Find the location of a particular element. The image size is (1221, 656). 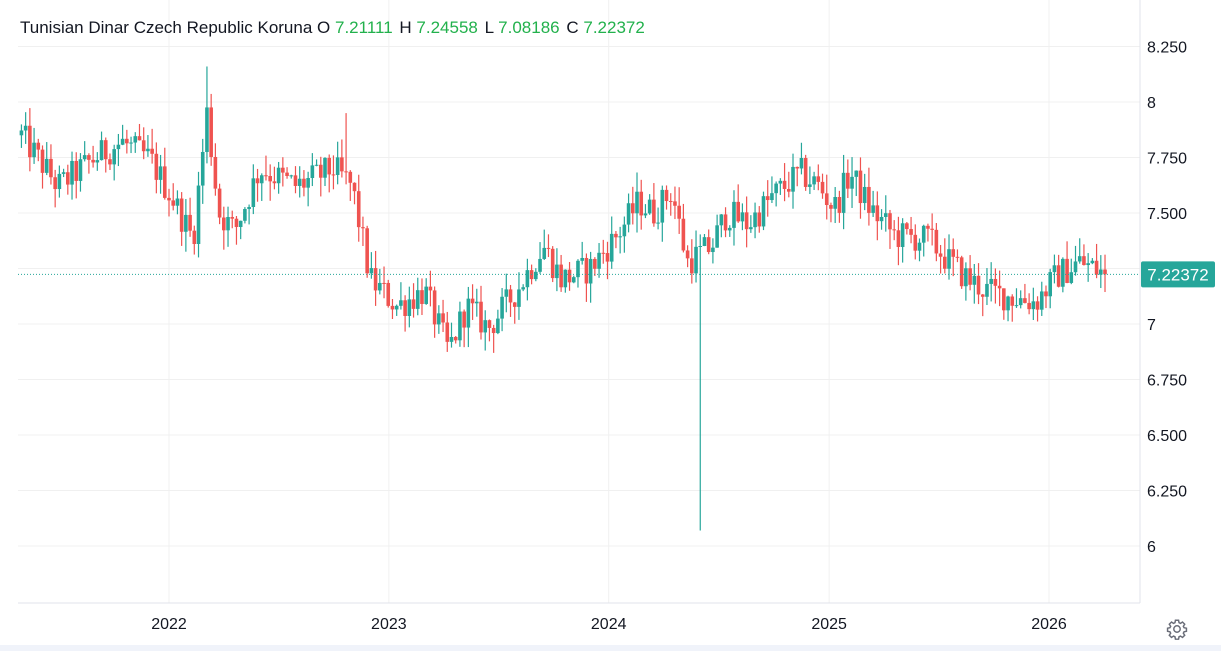

x-tick-label: 2022 is located at coordinates (169, 624).